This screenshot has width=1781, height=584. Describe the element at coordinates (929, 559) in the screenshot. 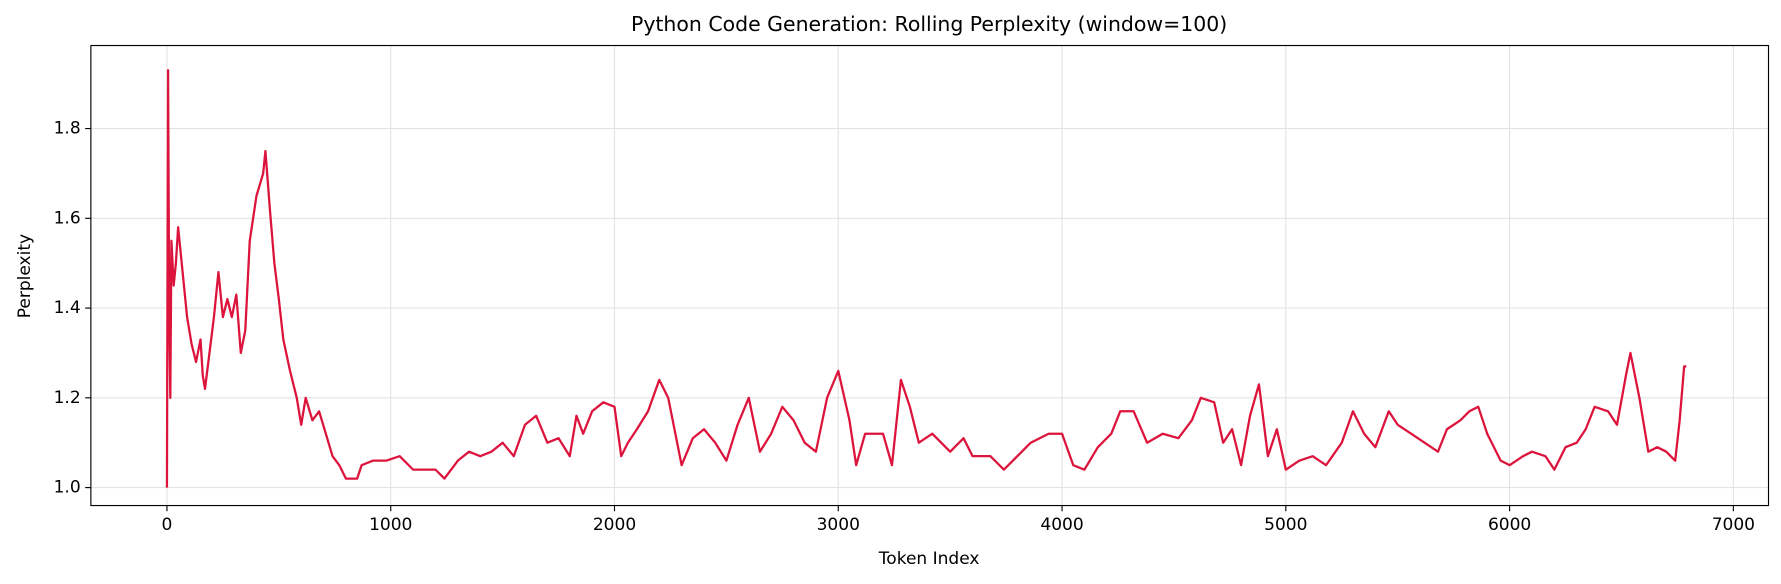

I see `x-axis-label: Token Index` at that location.